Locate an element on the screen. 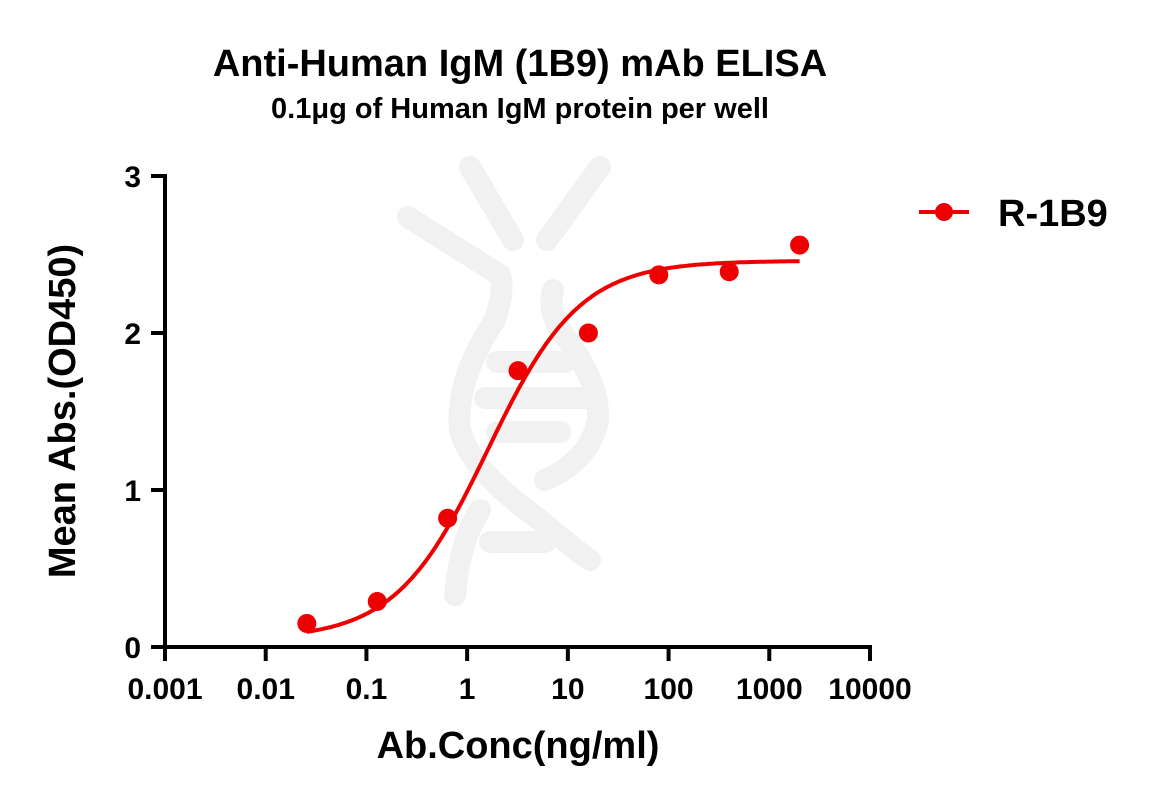  x-axis-label: Ab.Conc(ng/ml) is located at coordinates (518, 746).